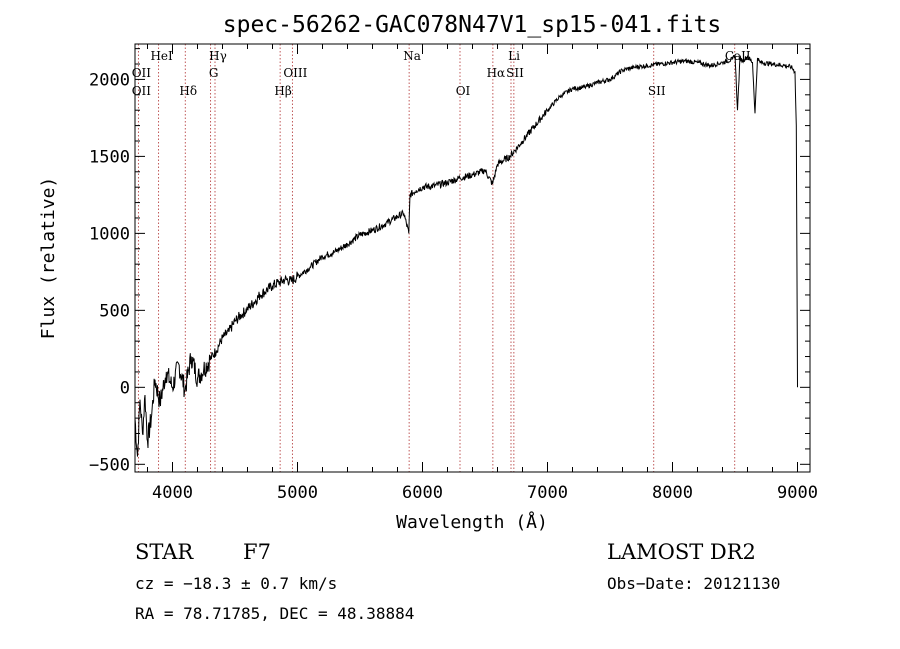  Describe the element at coordinates (738, 56) in the screenshot. I see `line-label-14: CaII` at that location.